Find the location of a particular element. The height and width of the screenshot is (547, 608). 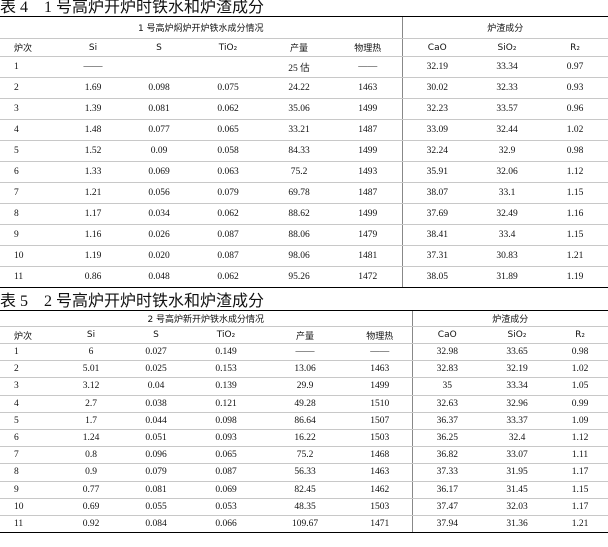

table-cell: 82.45 is located at coordinates (305, 490).